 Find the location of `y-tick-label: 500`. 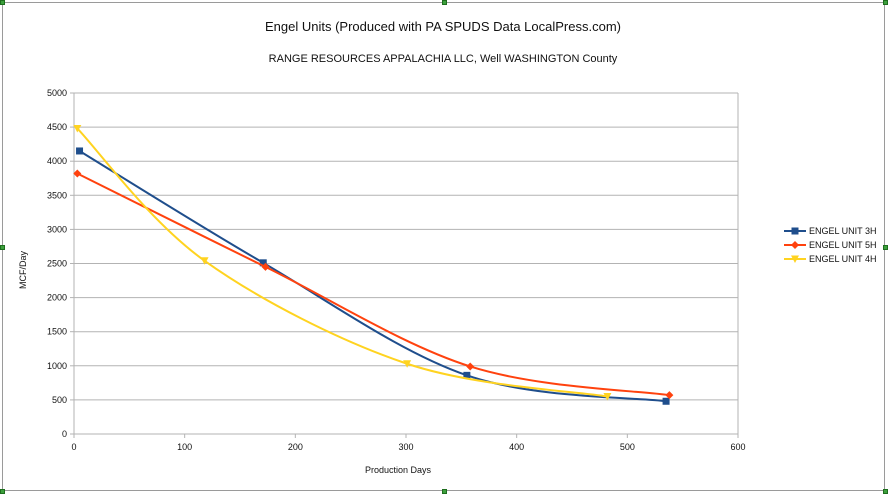

y-tick-label: 500 is located at coordinates (59, 400).